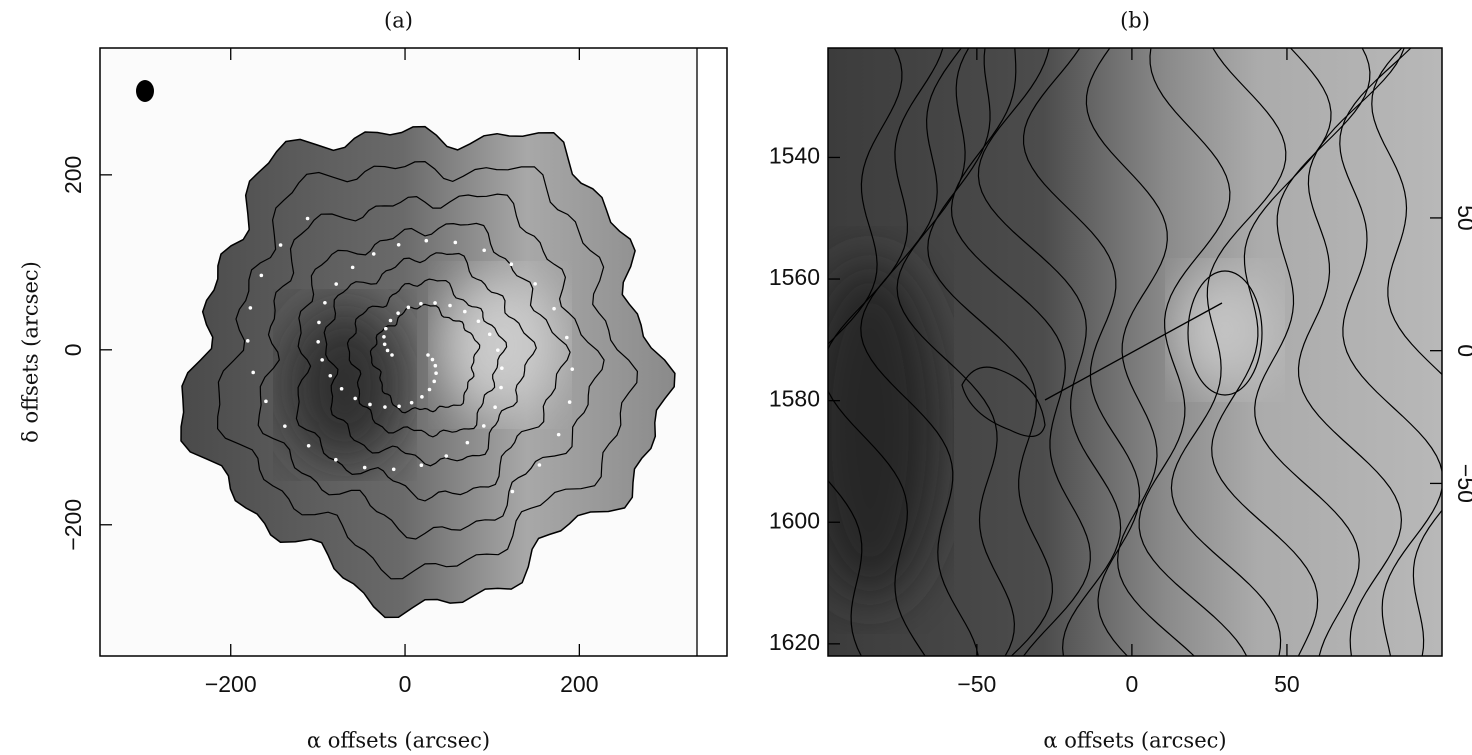  Describe the element at coordinates (1287, 684) in the screenshot. I see `x-tick-label: 50` at that location.